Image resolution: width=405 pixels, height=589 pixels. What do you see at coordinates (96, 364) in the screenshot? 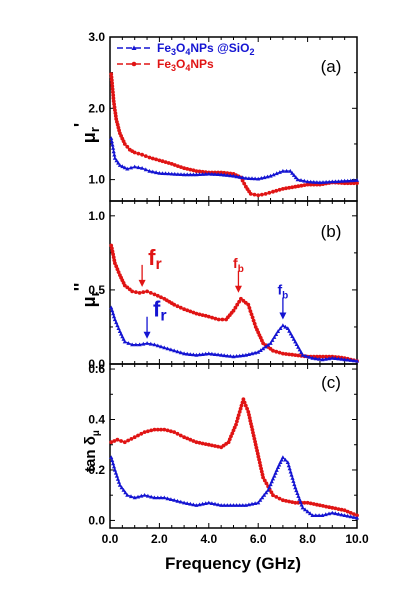
I see `y-tick-label: 0.0` at bounding box center [96, 364].